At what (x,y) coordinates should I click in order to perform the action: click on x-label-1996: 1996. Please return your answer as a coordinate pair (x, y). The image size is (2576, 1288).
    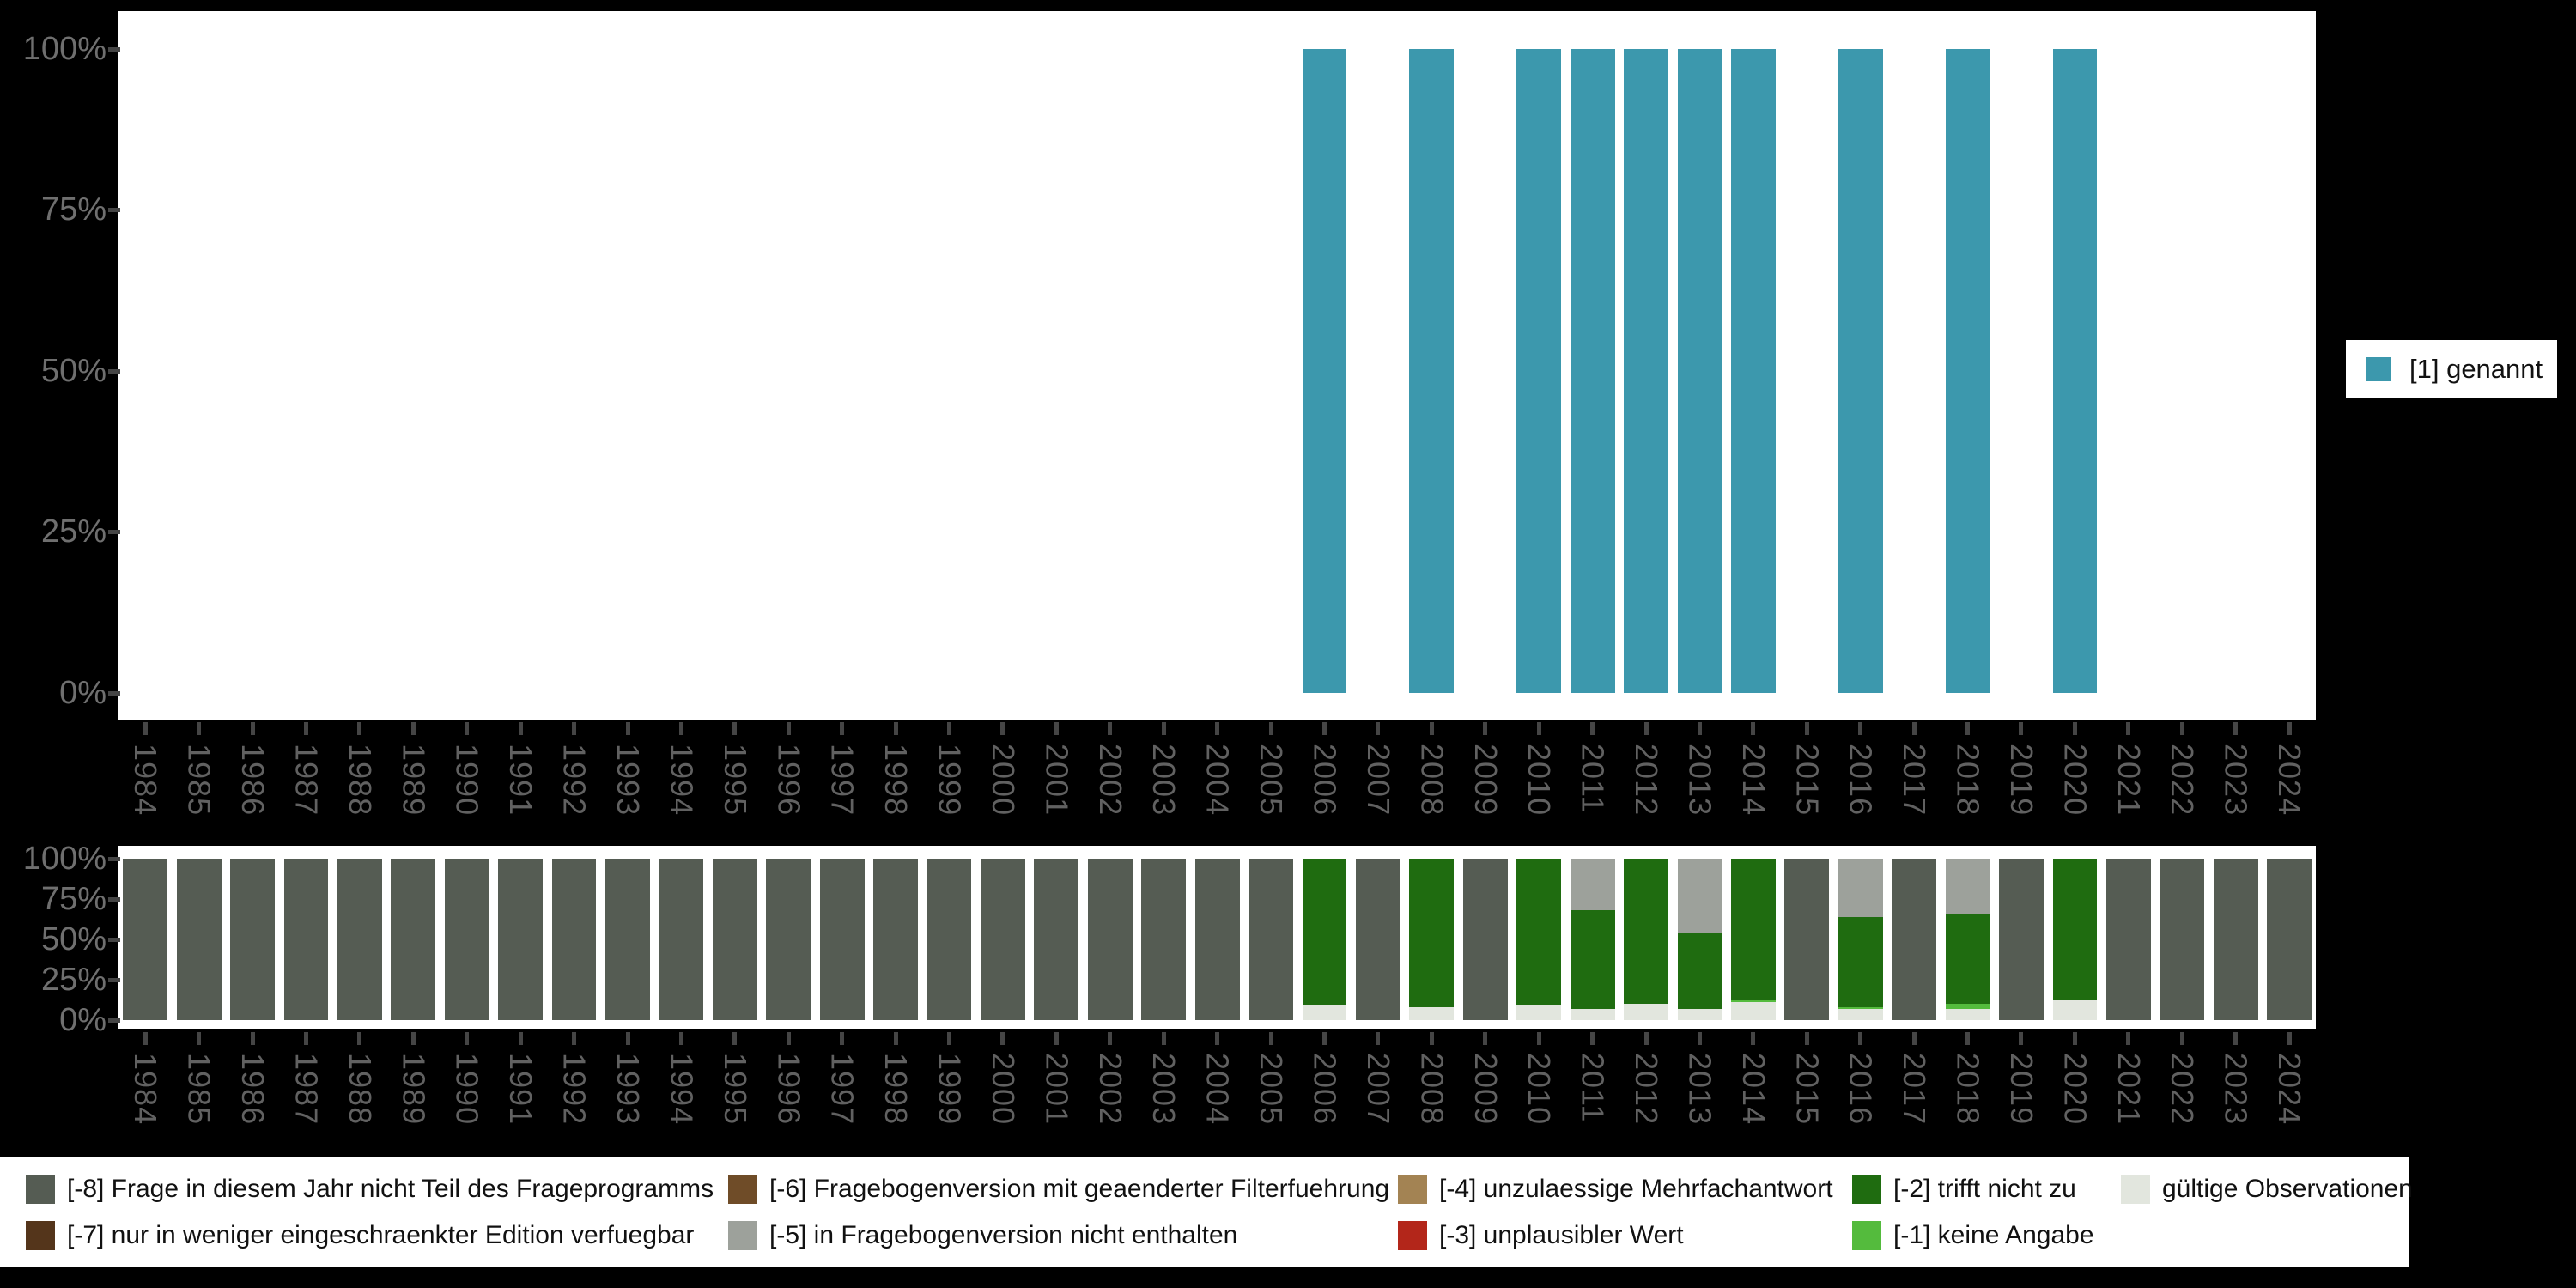
    Looking at the image, I should click on (789, 1089).